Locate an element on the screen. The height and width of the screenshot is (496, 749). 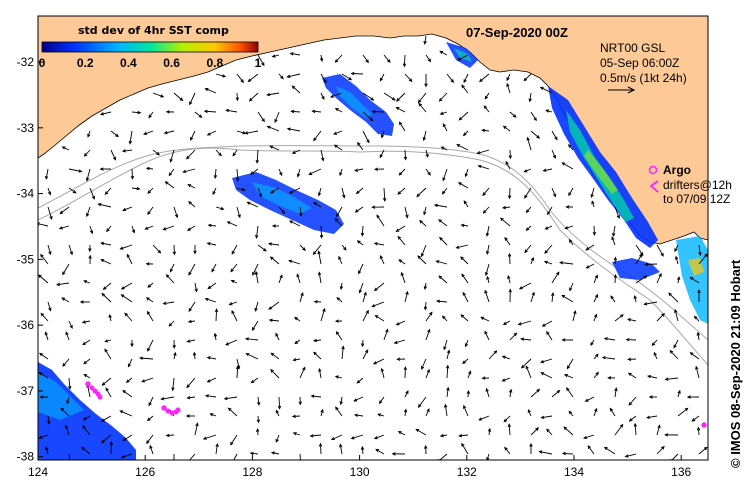
colorbar-tick-label: 0.4 is located at coordinates (128, 63).